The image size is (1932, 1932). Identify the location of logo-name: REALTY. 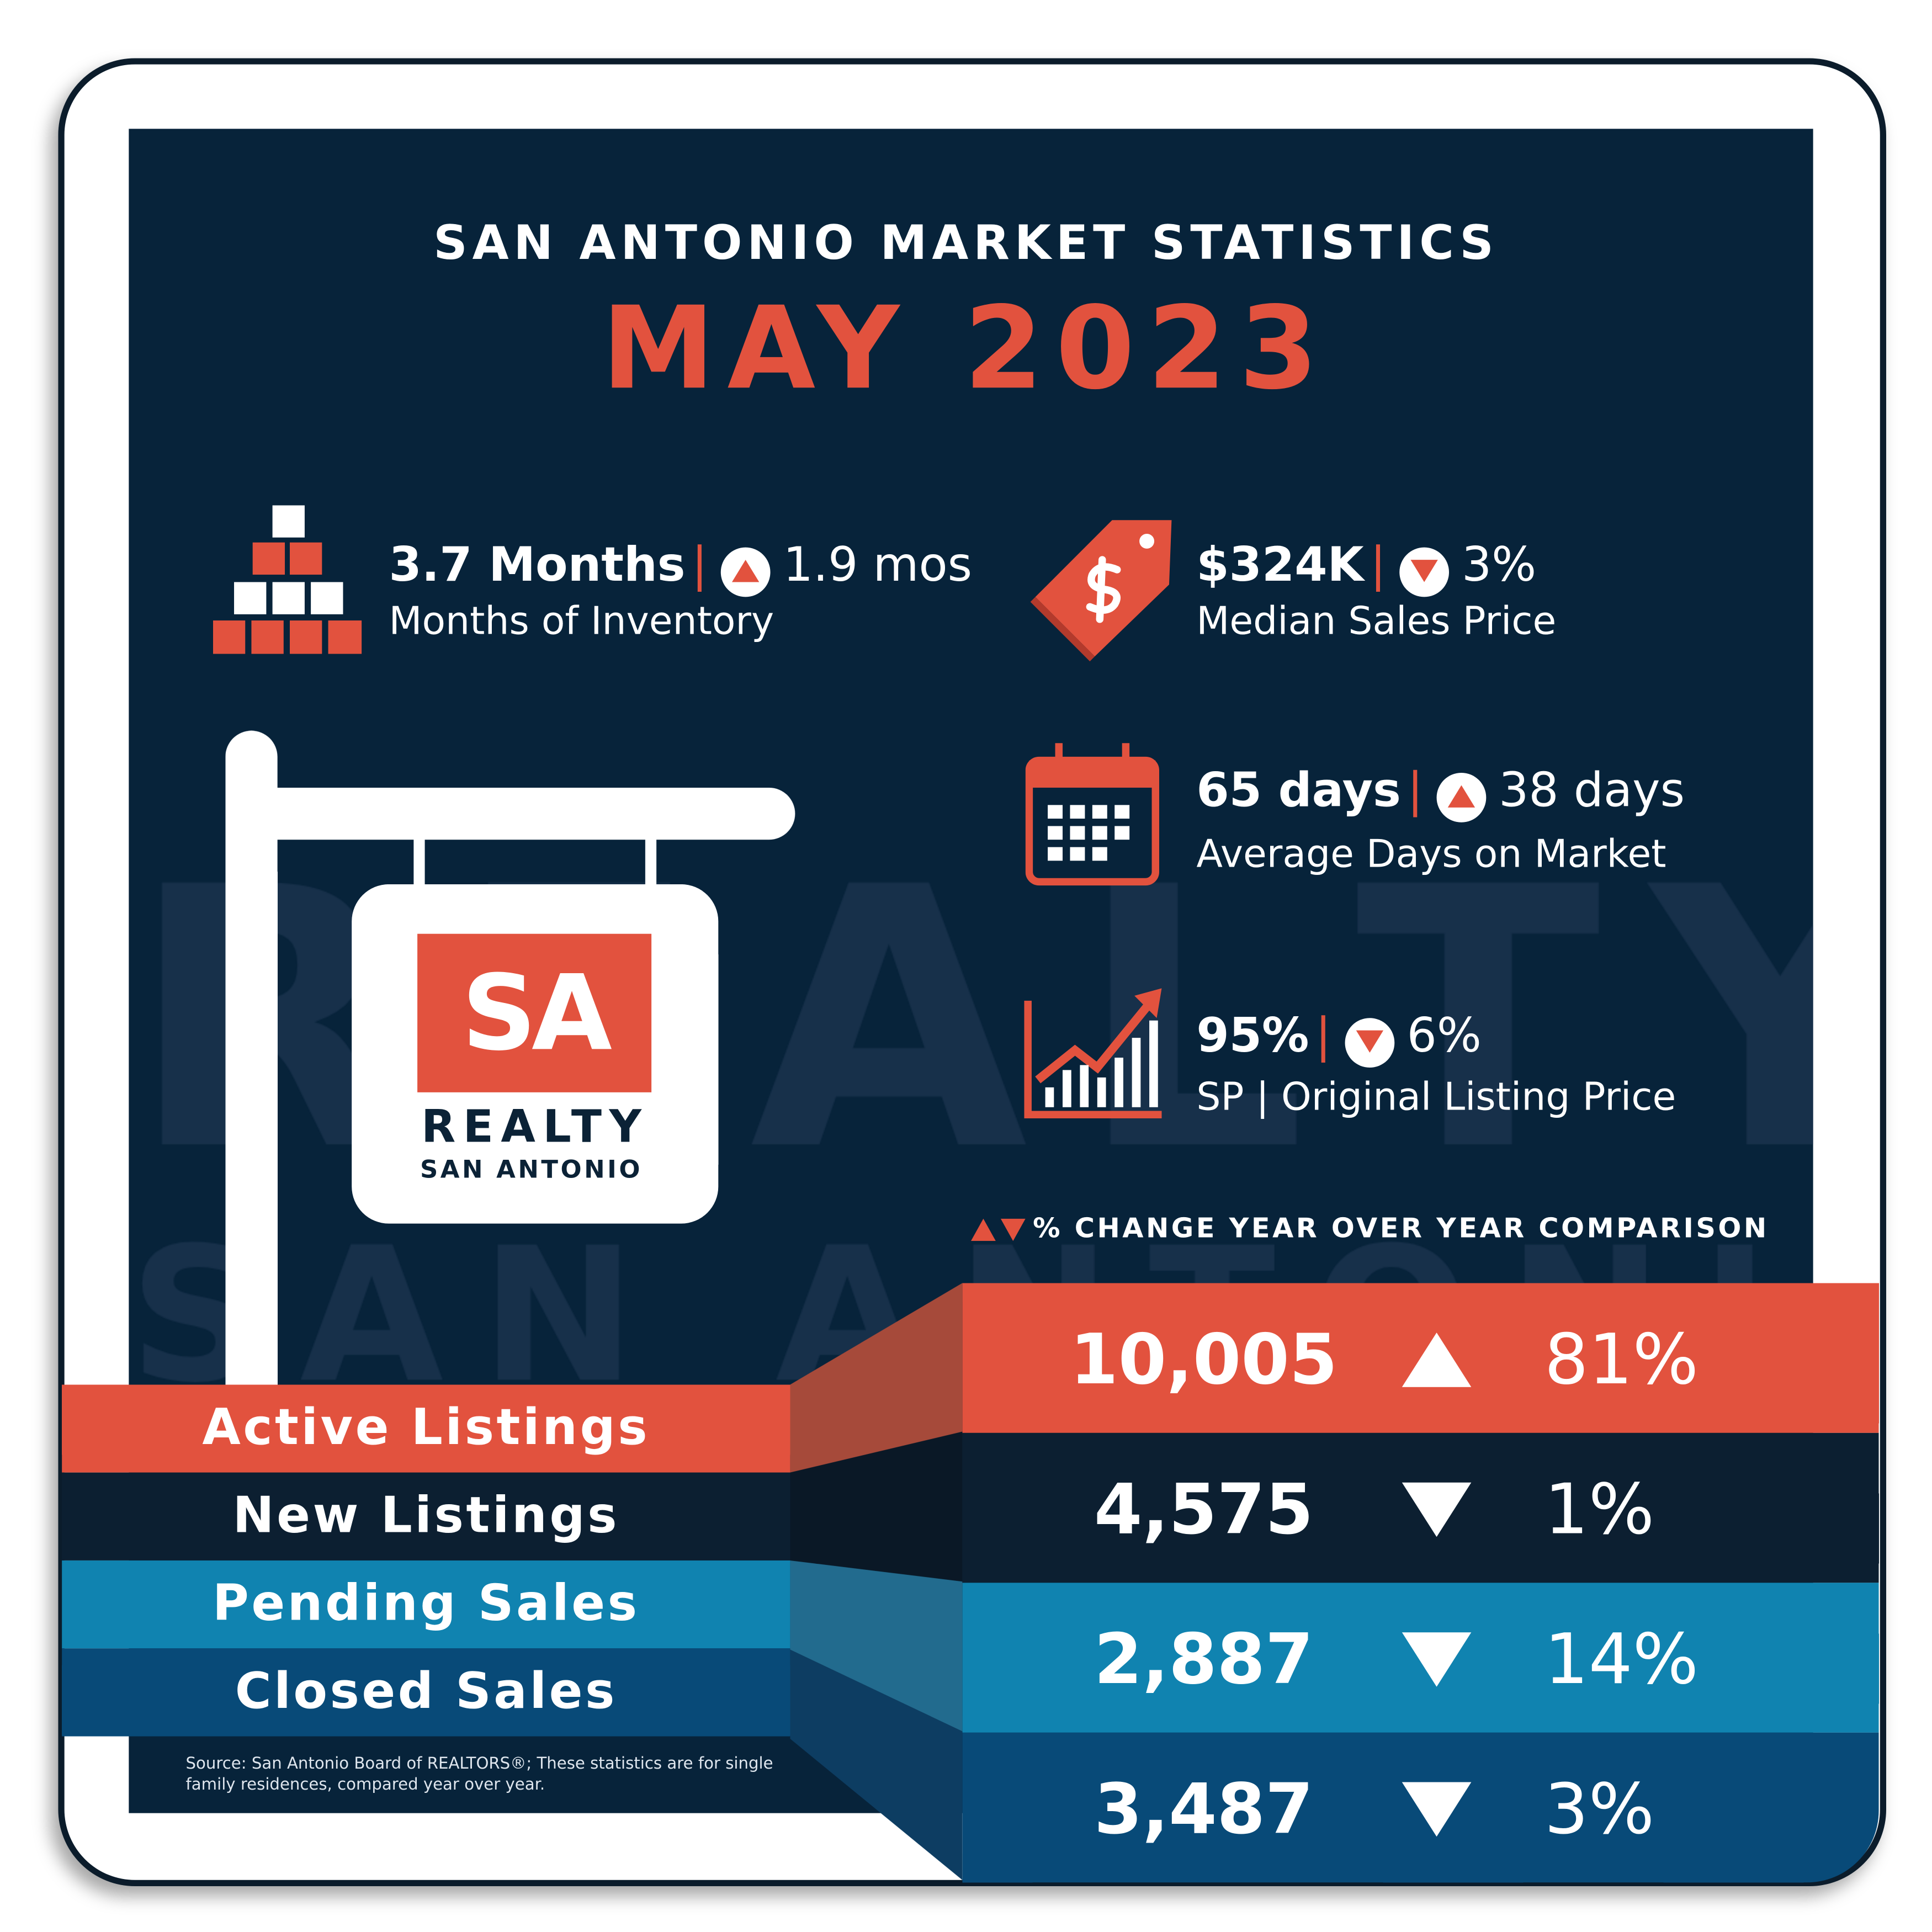
(535, 1128).